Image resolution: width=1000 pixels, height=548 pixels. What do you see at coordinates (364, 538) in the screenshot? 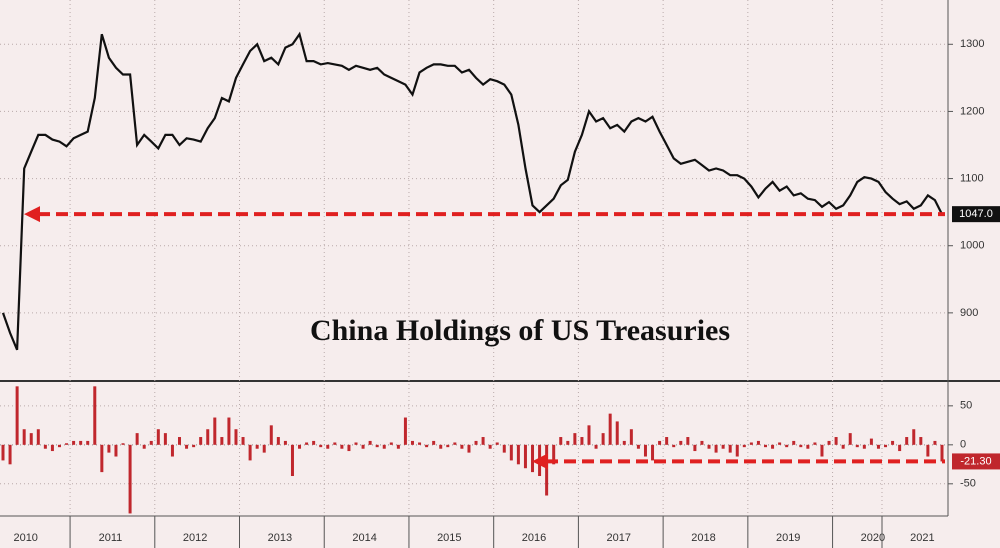
I see `x-tick-label: 2014` at bounding box center [364, 538].